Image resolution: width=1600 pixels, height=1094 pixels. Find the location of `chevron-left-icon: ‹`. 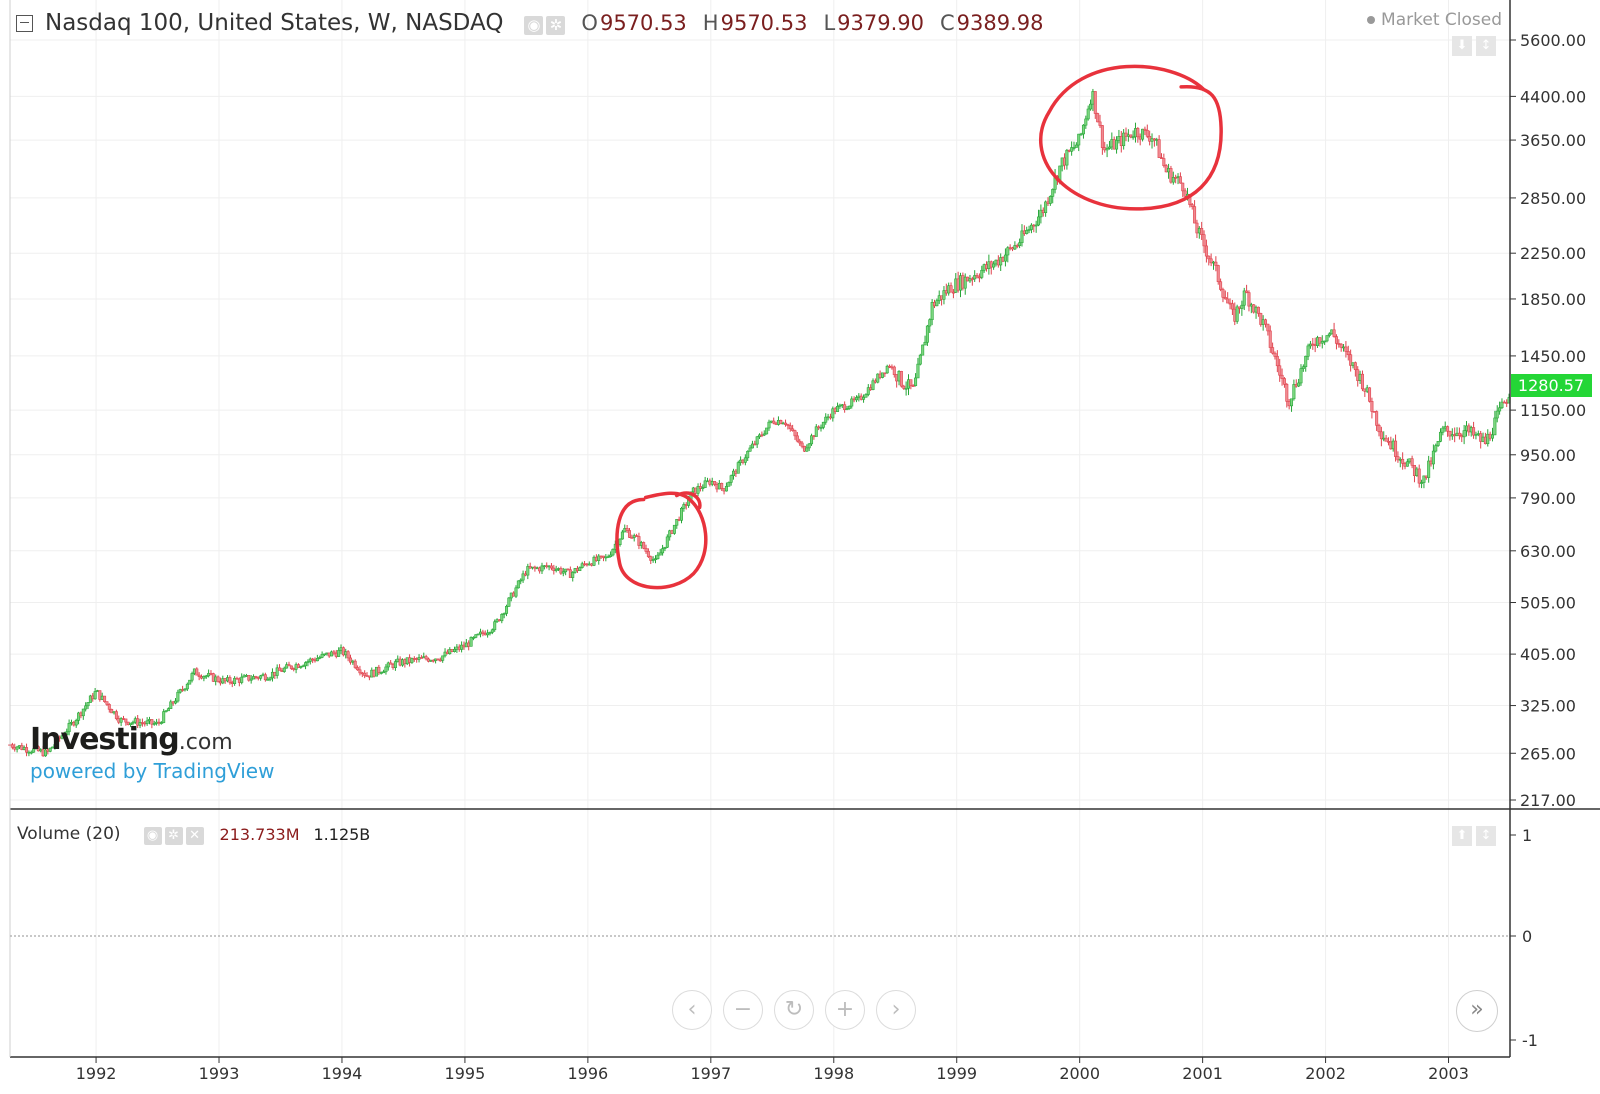

chevron-left-icon: ‹ is located at coordinates (692, 1010).